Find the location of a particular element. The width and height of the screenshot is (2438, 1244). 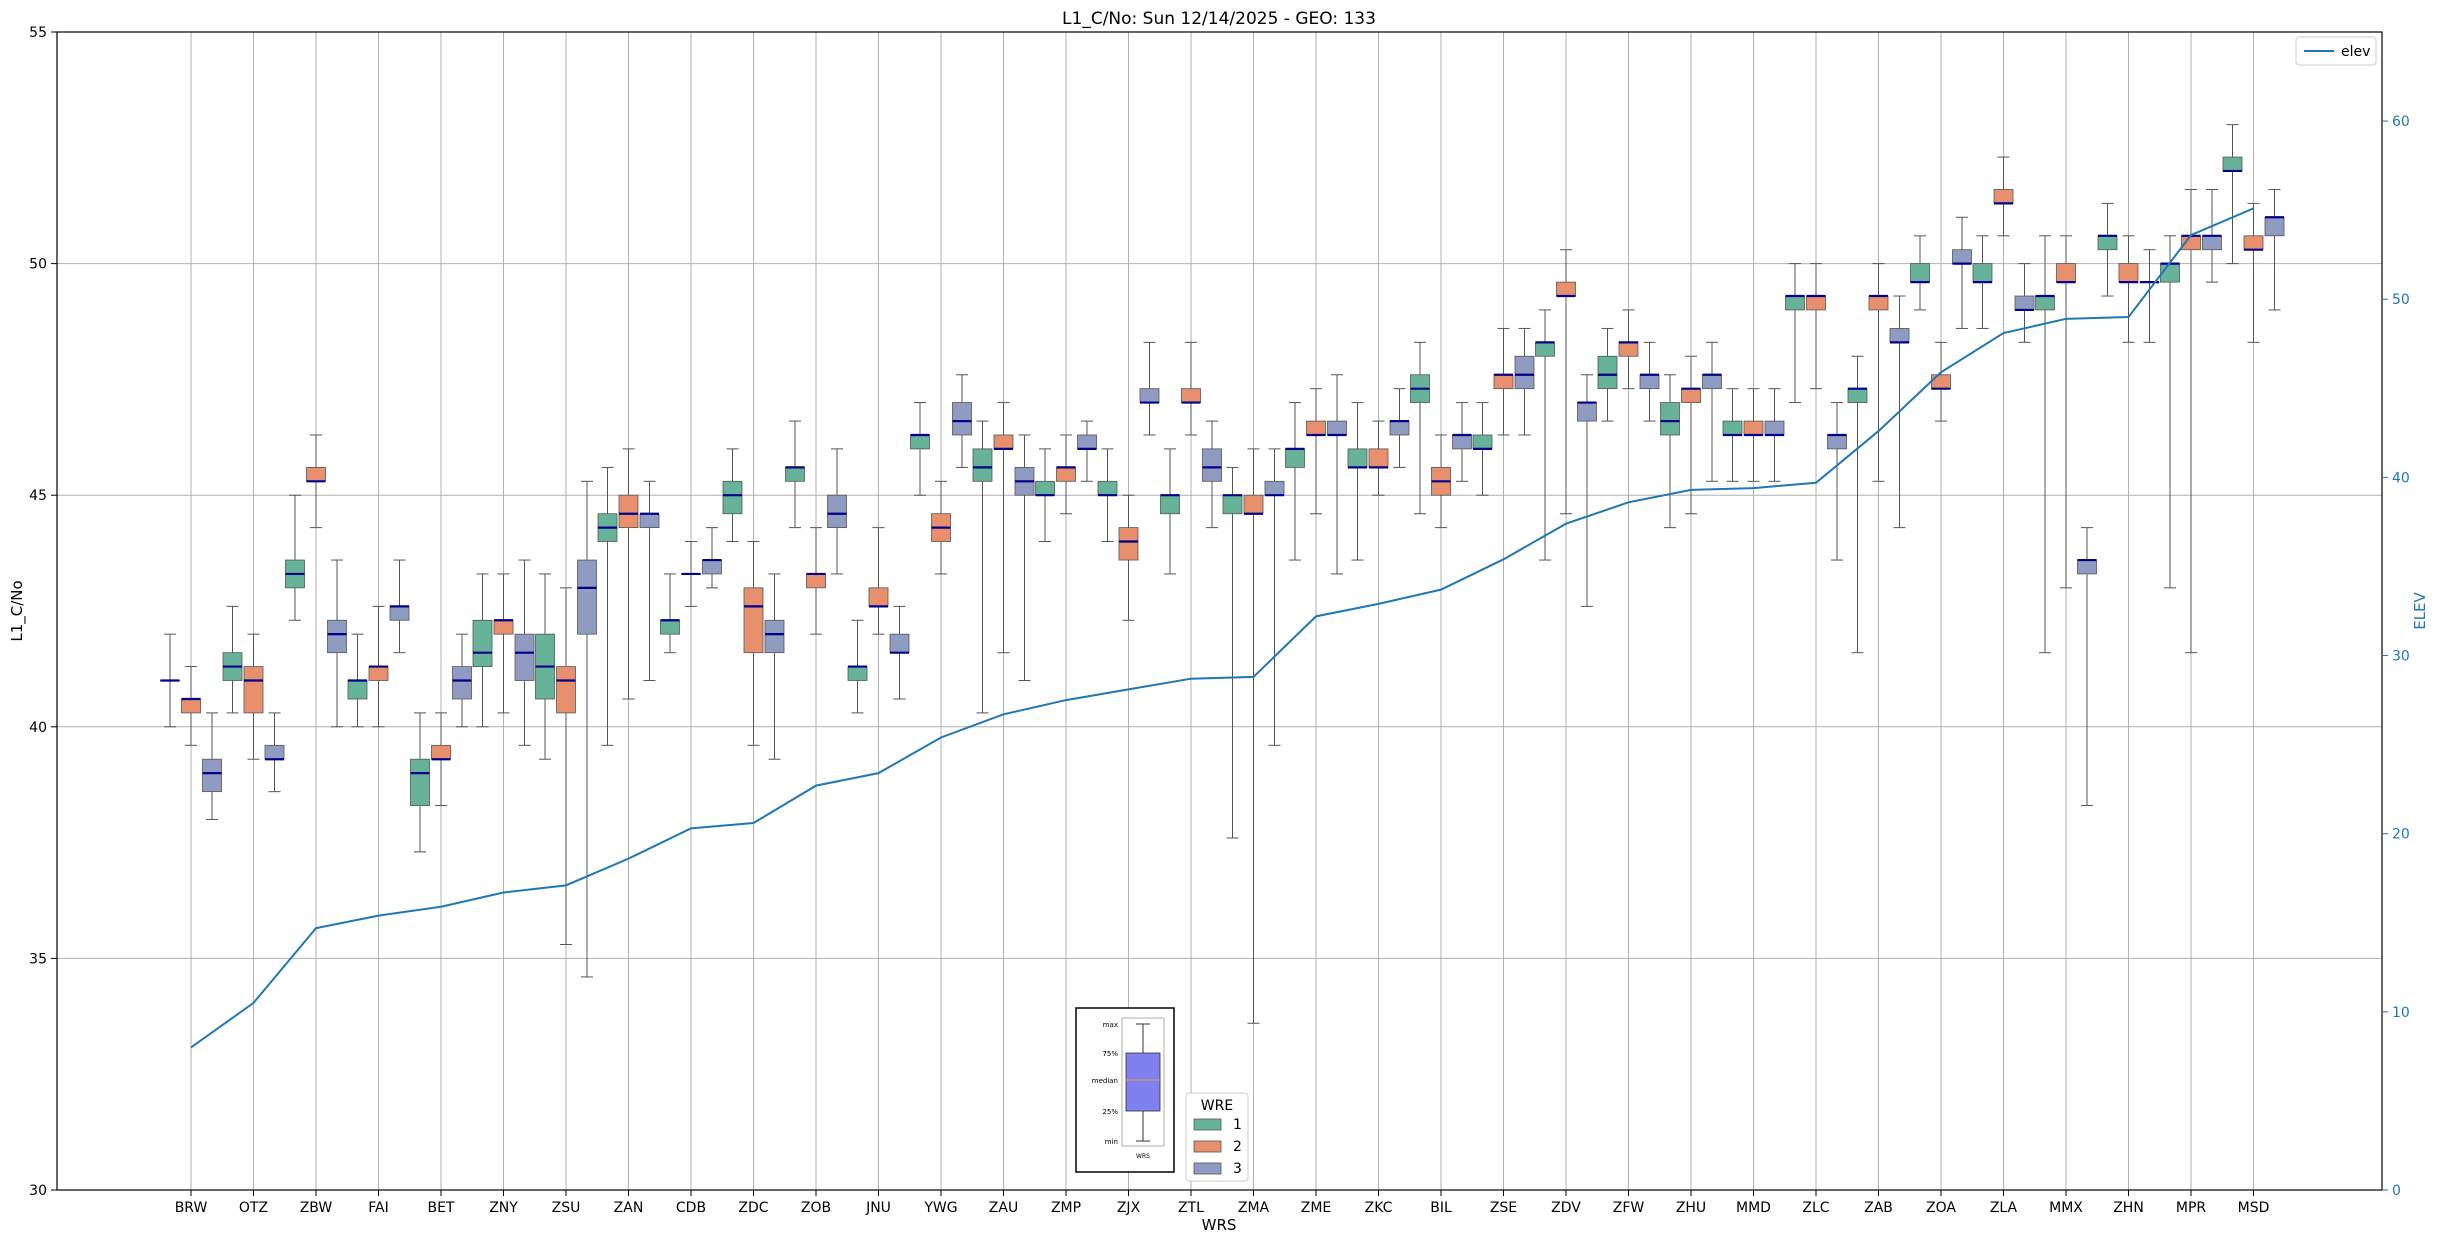

box-wre2-zkc is located at coordinates (1378, 458).